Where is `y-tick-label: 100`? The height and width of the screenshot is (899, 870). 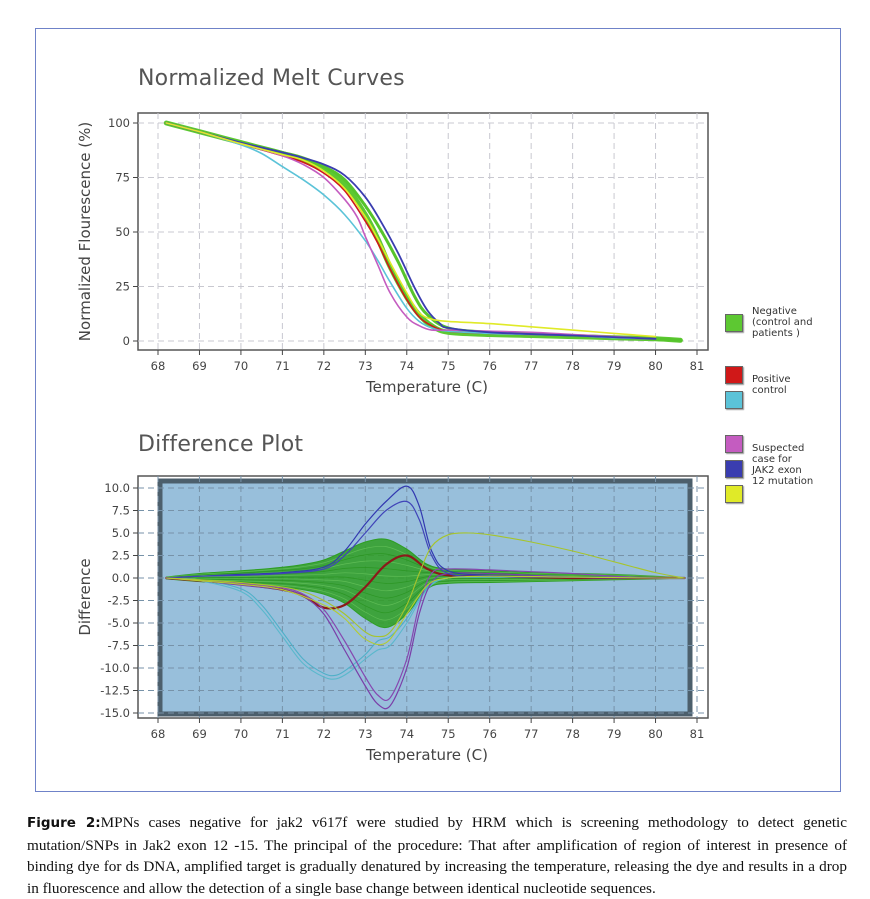
y-tick-label: 100 is located at coordinates (119, 123).